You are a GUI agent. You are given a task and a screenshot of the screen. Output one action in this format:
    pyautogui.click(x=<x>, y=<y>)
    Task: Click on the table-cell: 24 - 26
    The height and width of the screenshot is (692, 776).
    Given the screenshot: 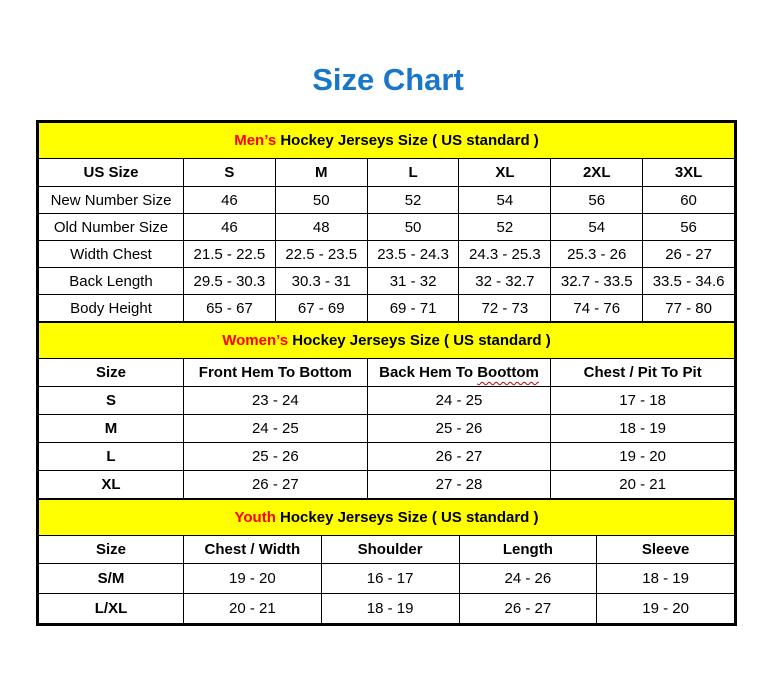 What is the action you would take?
    pyautogui.click(x=528, y=578)
    